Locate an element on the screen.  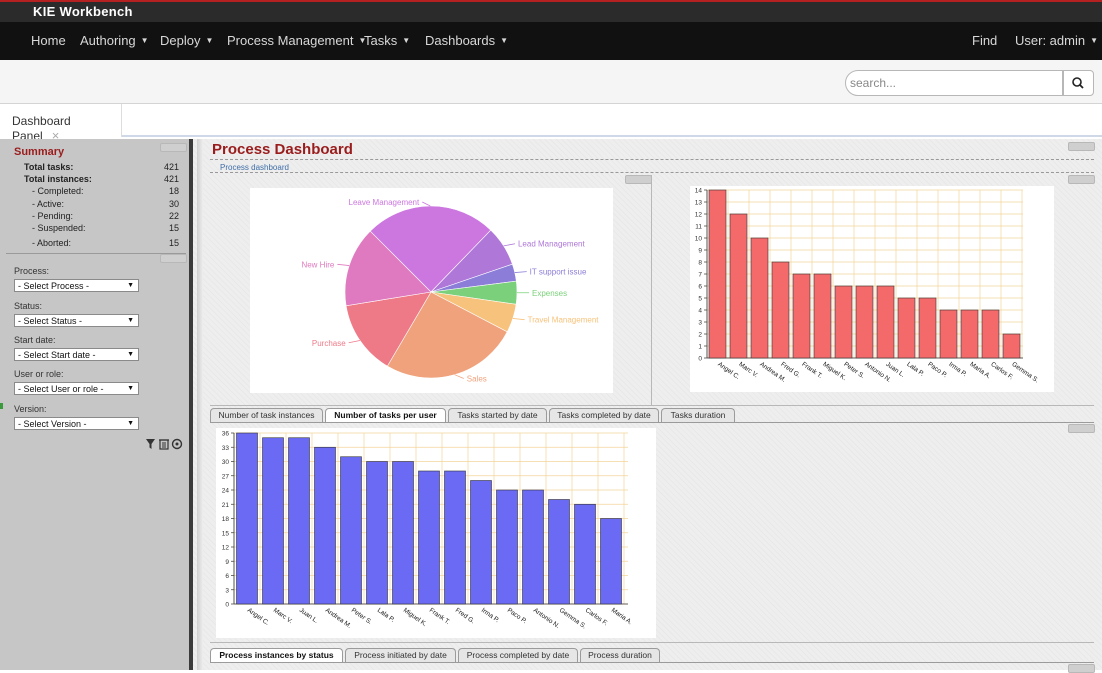
nav-process-management: Process Management▼ is located at coordinates (296, 40).